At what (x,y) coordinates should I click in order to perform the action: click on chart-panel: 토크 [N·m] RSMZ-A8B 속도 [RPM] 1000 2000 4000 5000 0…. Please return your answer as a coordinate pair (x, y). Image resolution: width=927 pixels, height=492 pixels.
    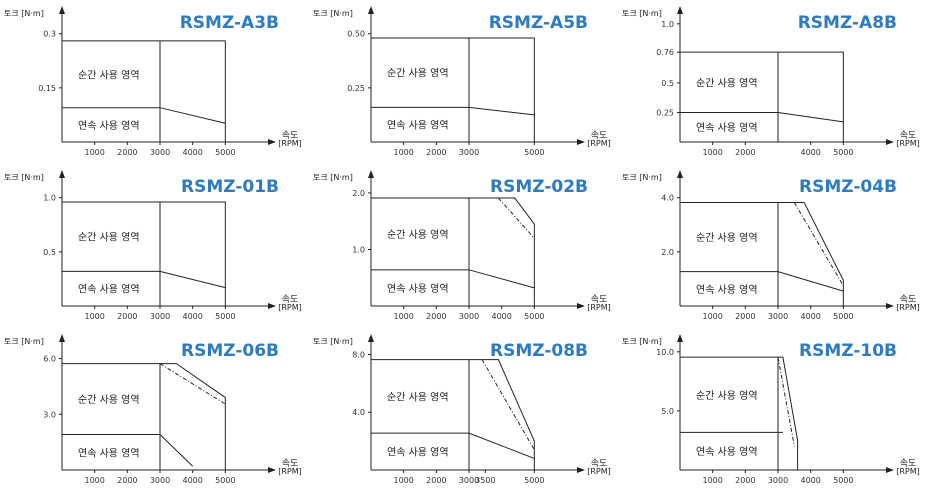
    Looking at the image, I should click on (772, 82).